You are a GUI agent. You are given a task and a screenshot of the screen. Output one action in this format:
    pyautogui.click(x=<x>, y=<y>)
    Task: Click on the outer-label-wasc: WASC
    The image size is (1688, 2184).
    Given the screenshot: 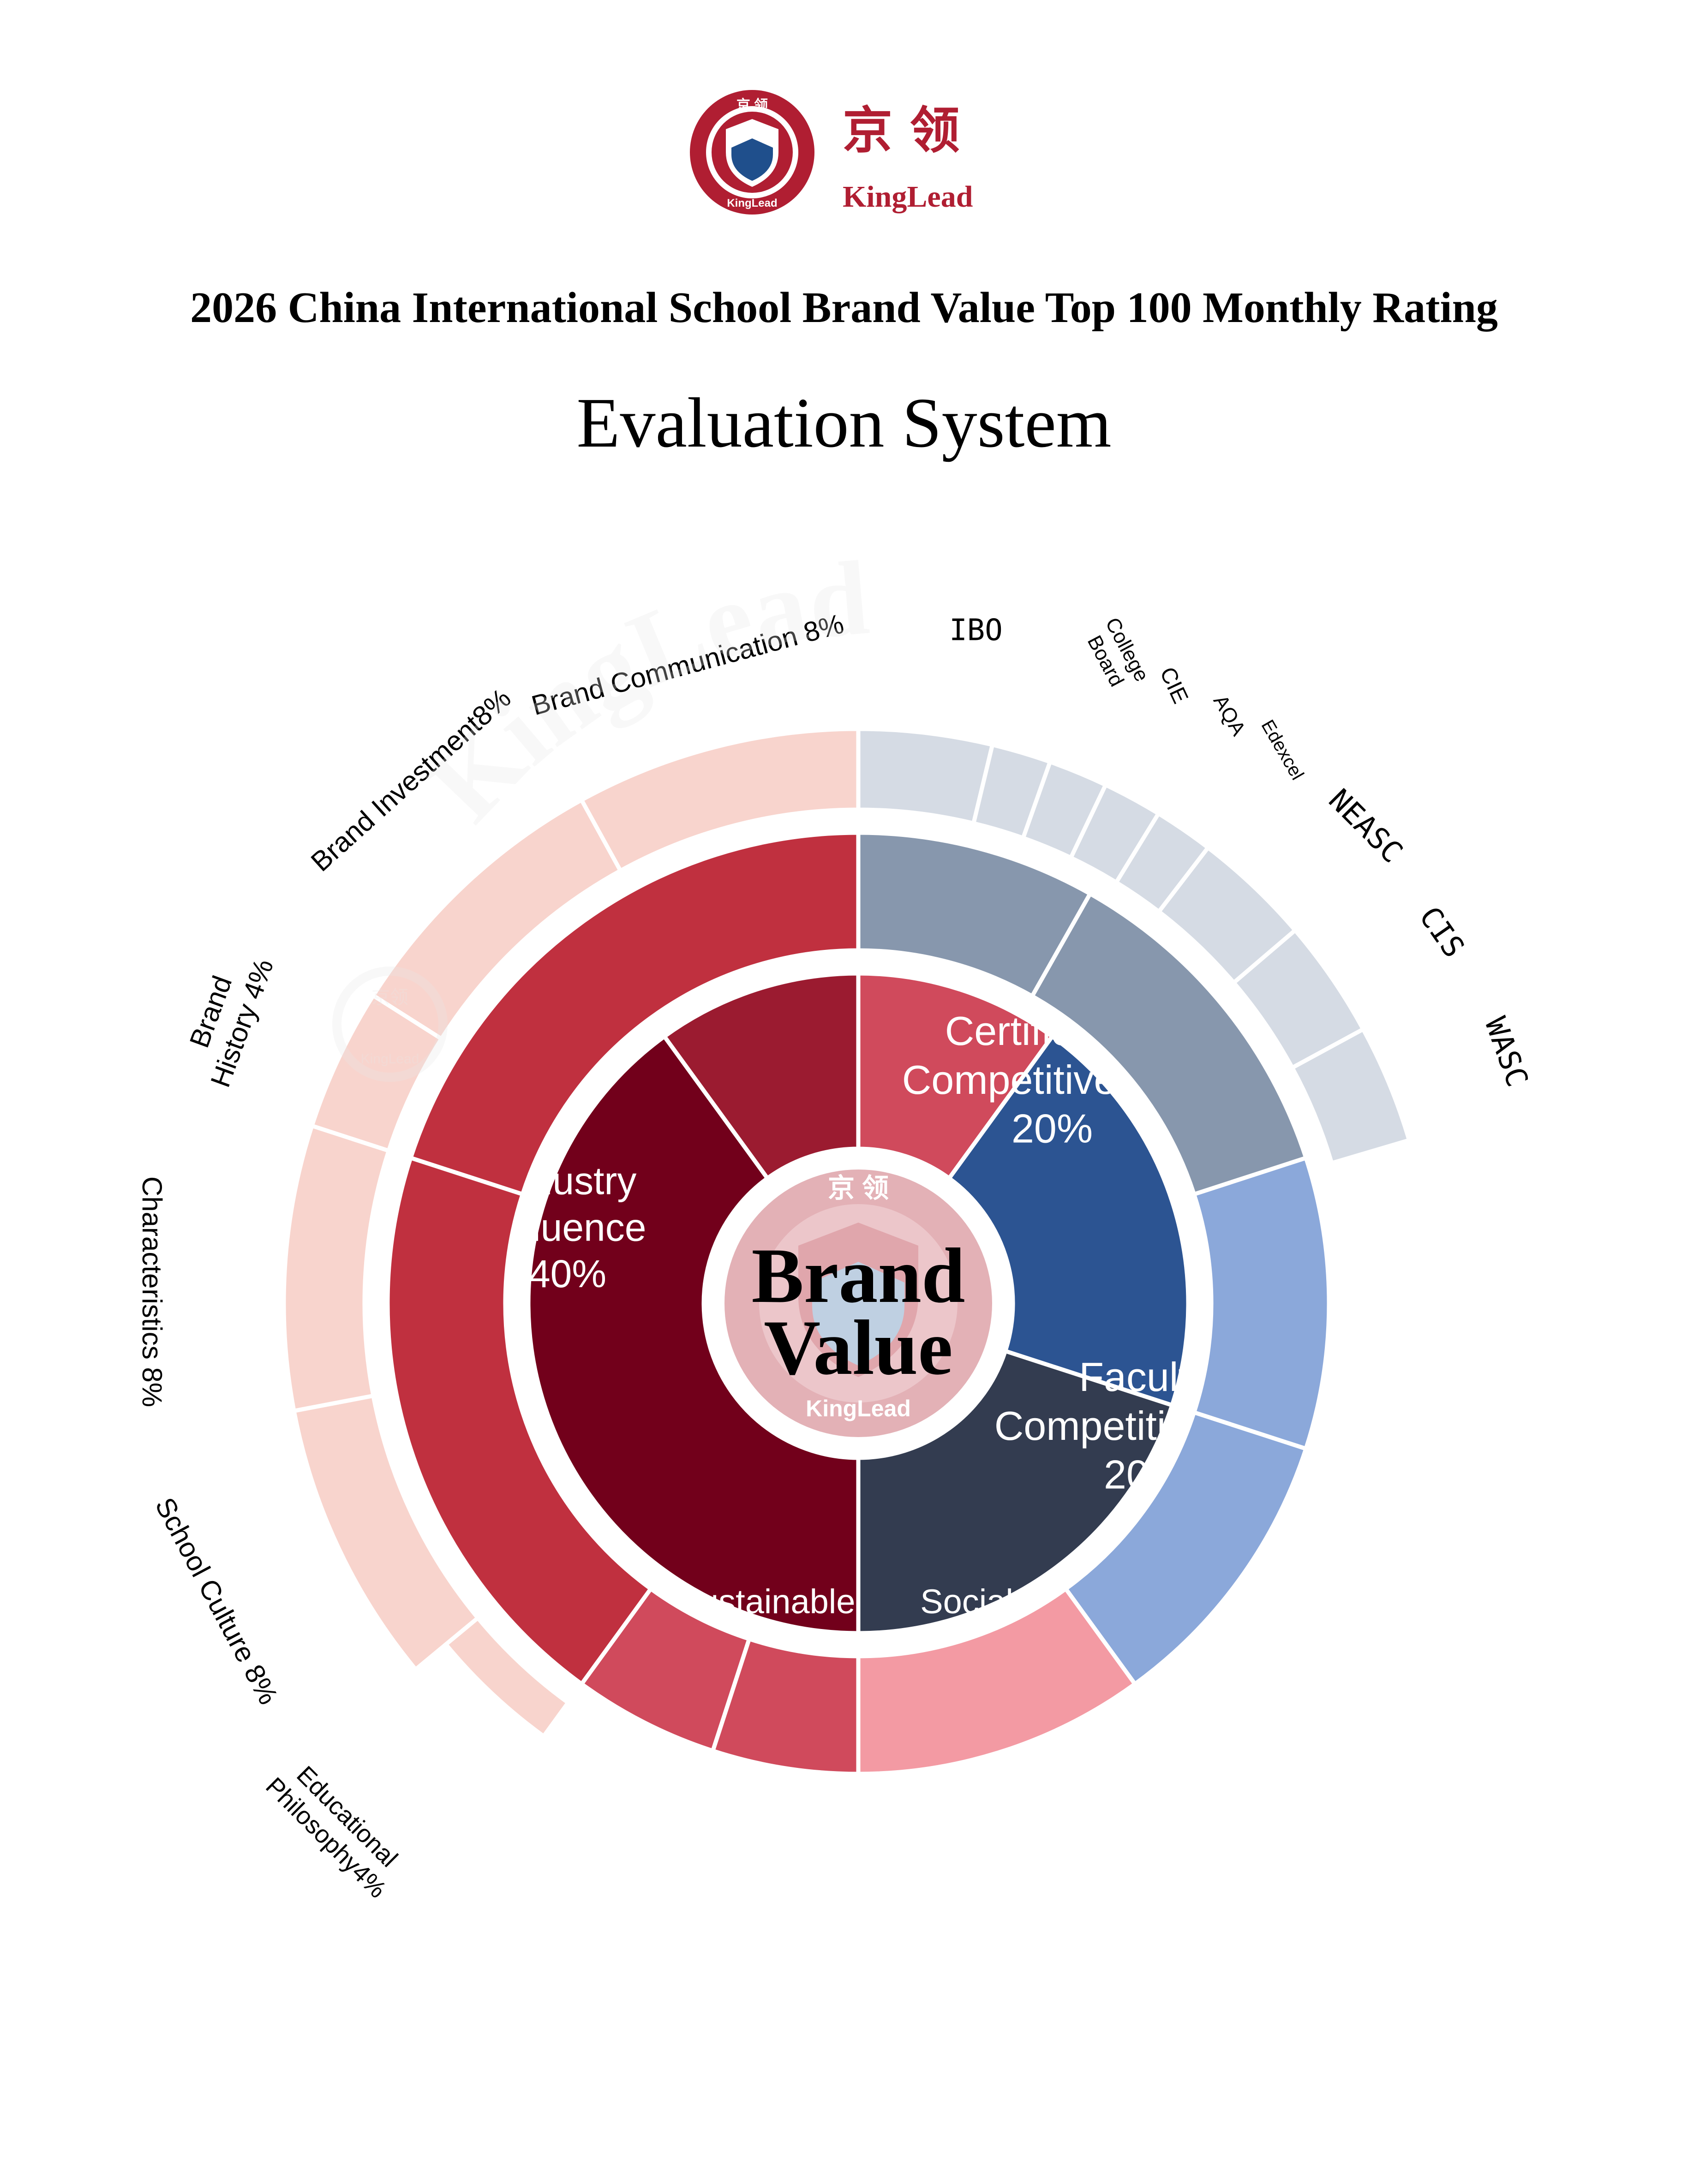 What is the action you would take?
    pyautogui.click(x=1506, y=1052)
    